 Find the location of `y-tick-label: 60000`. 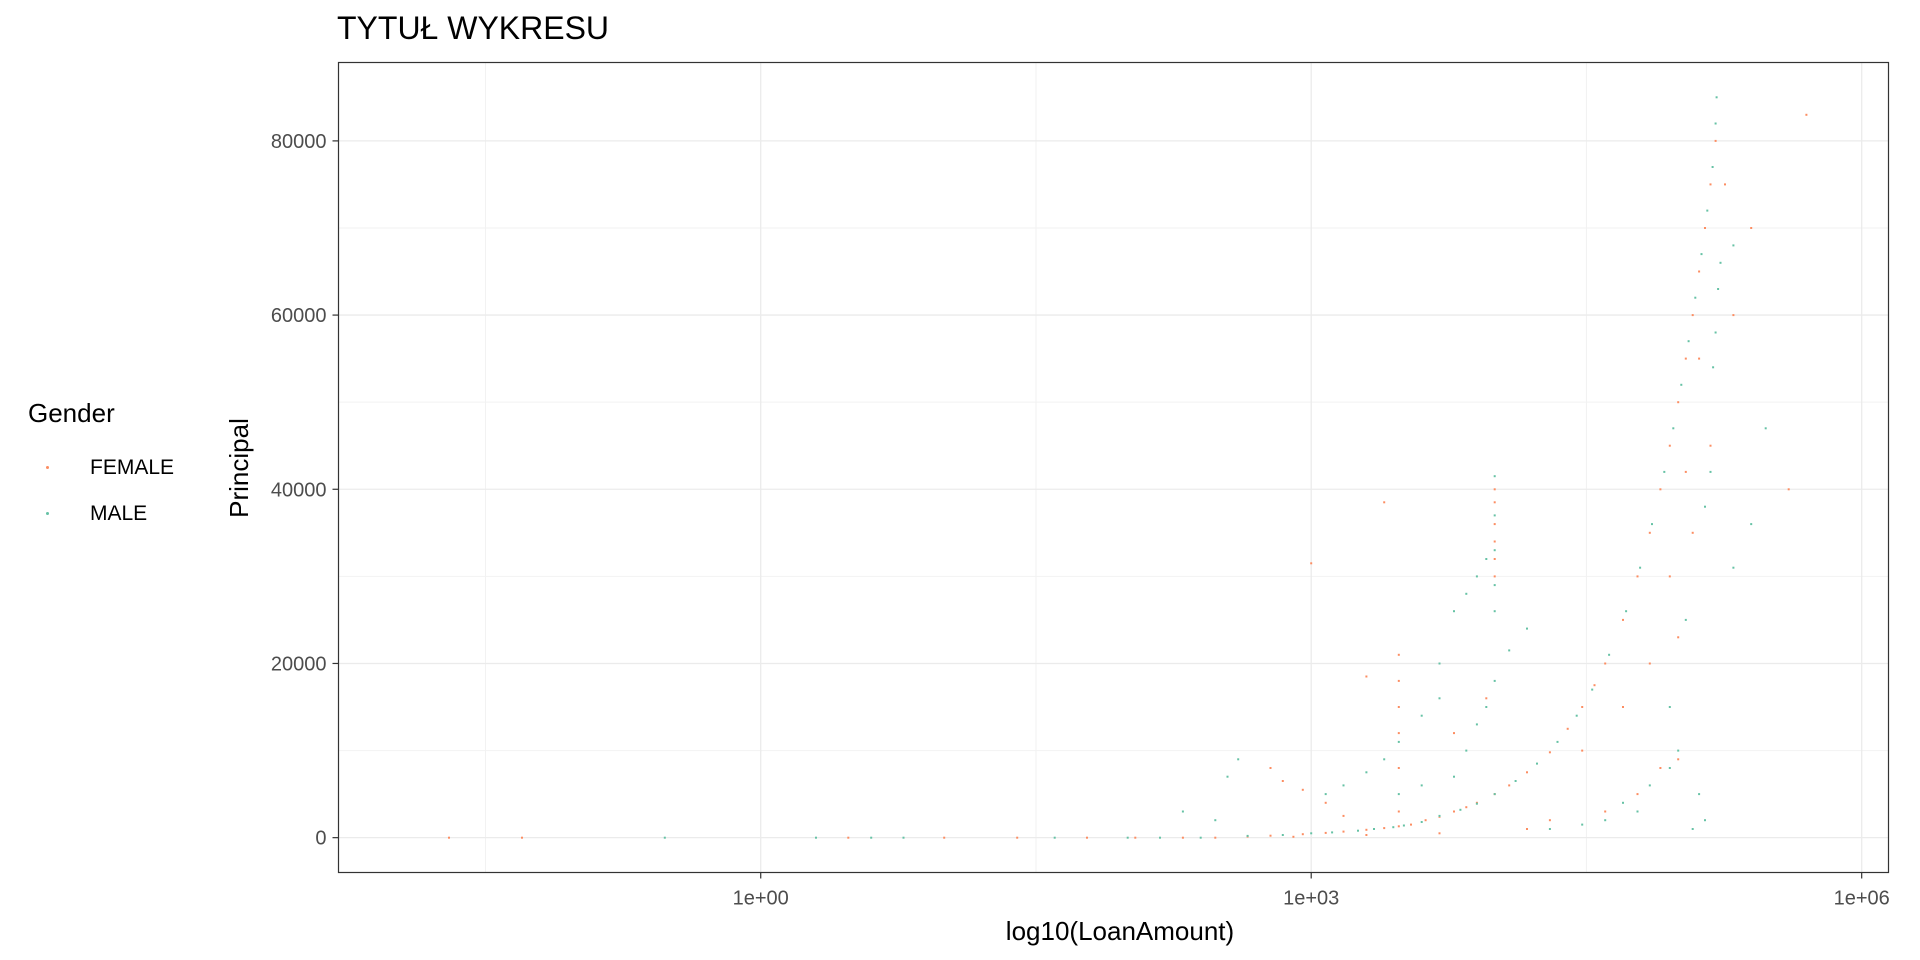

y-tick-label: 60000 is located at coordinates (299, 316).